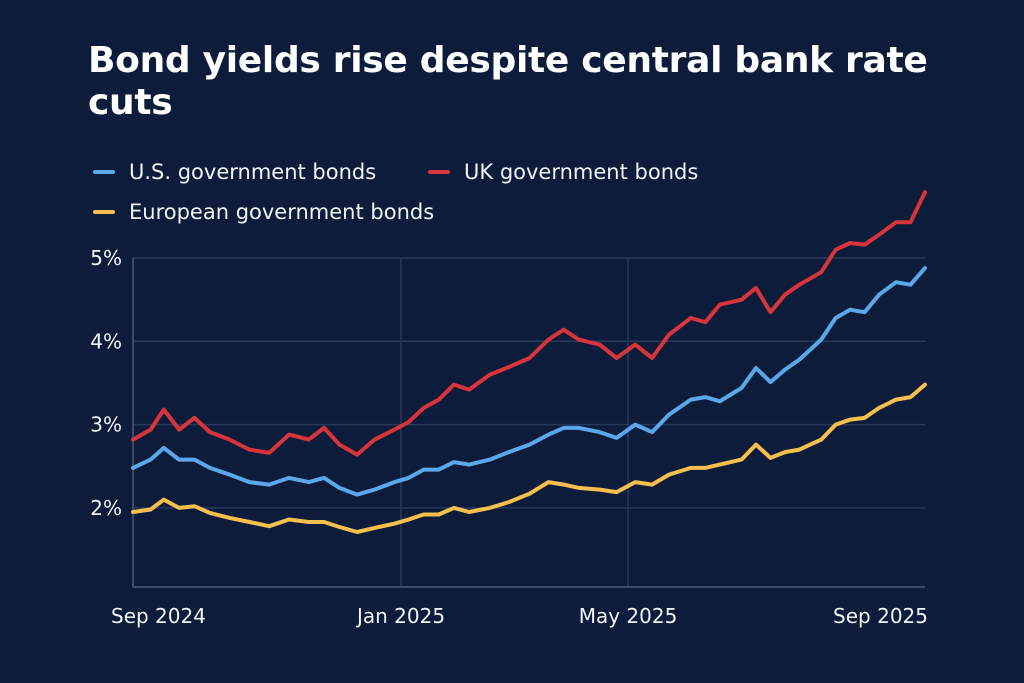  Describe the element at coordinates (400, 616) in the screenshot. I see `x-tick-label: Jan 2025` at that location.